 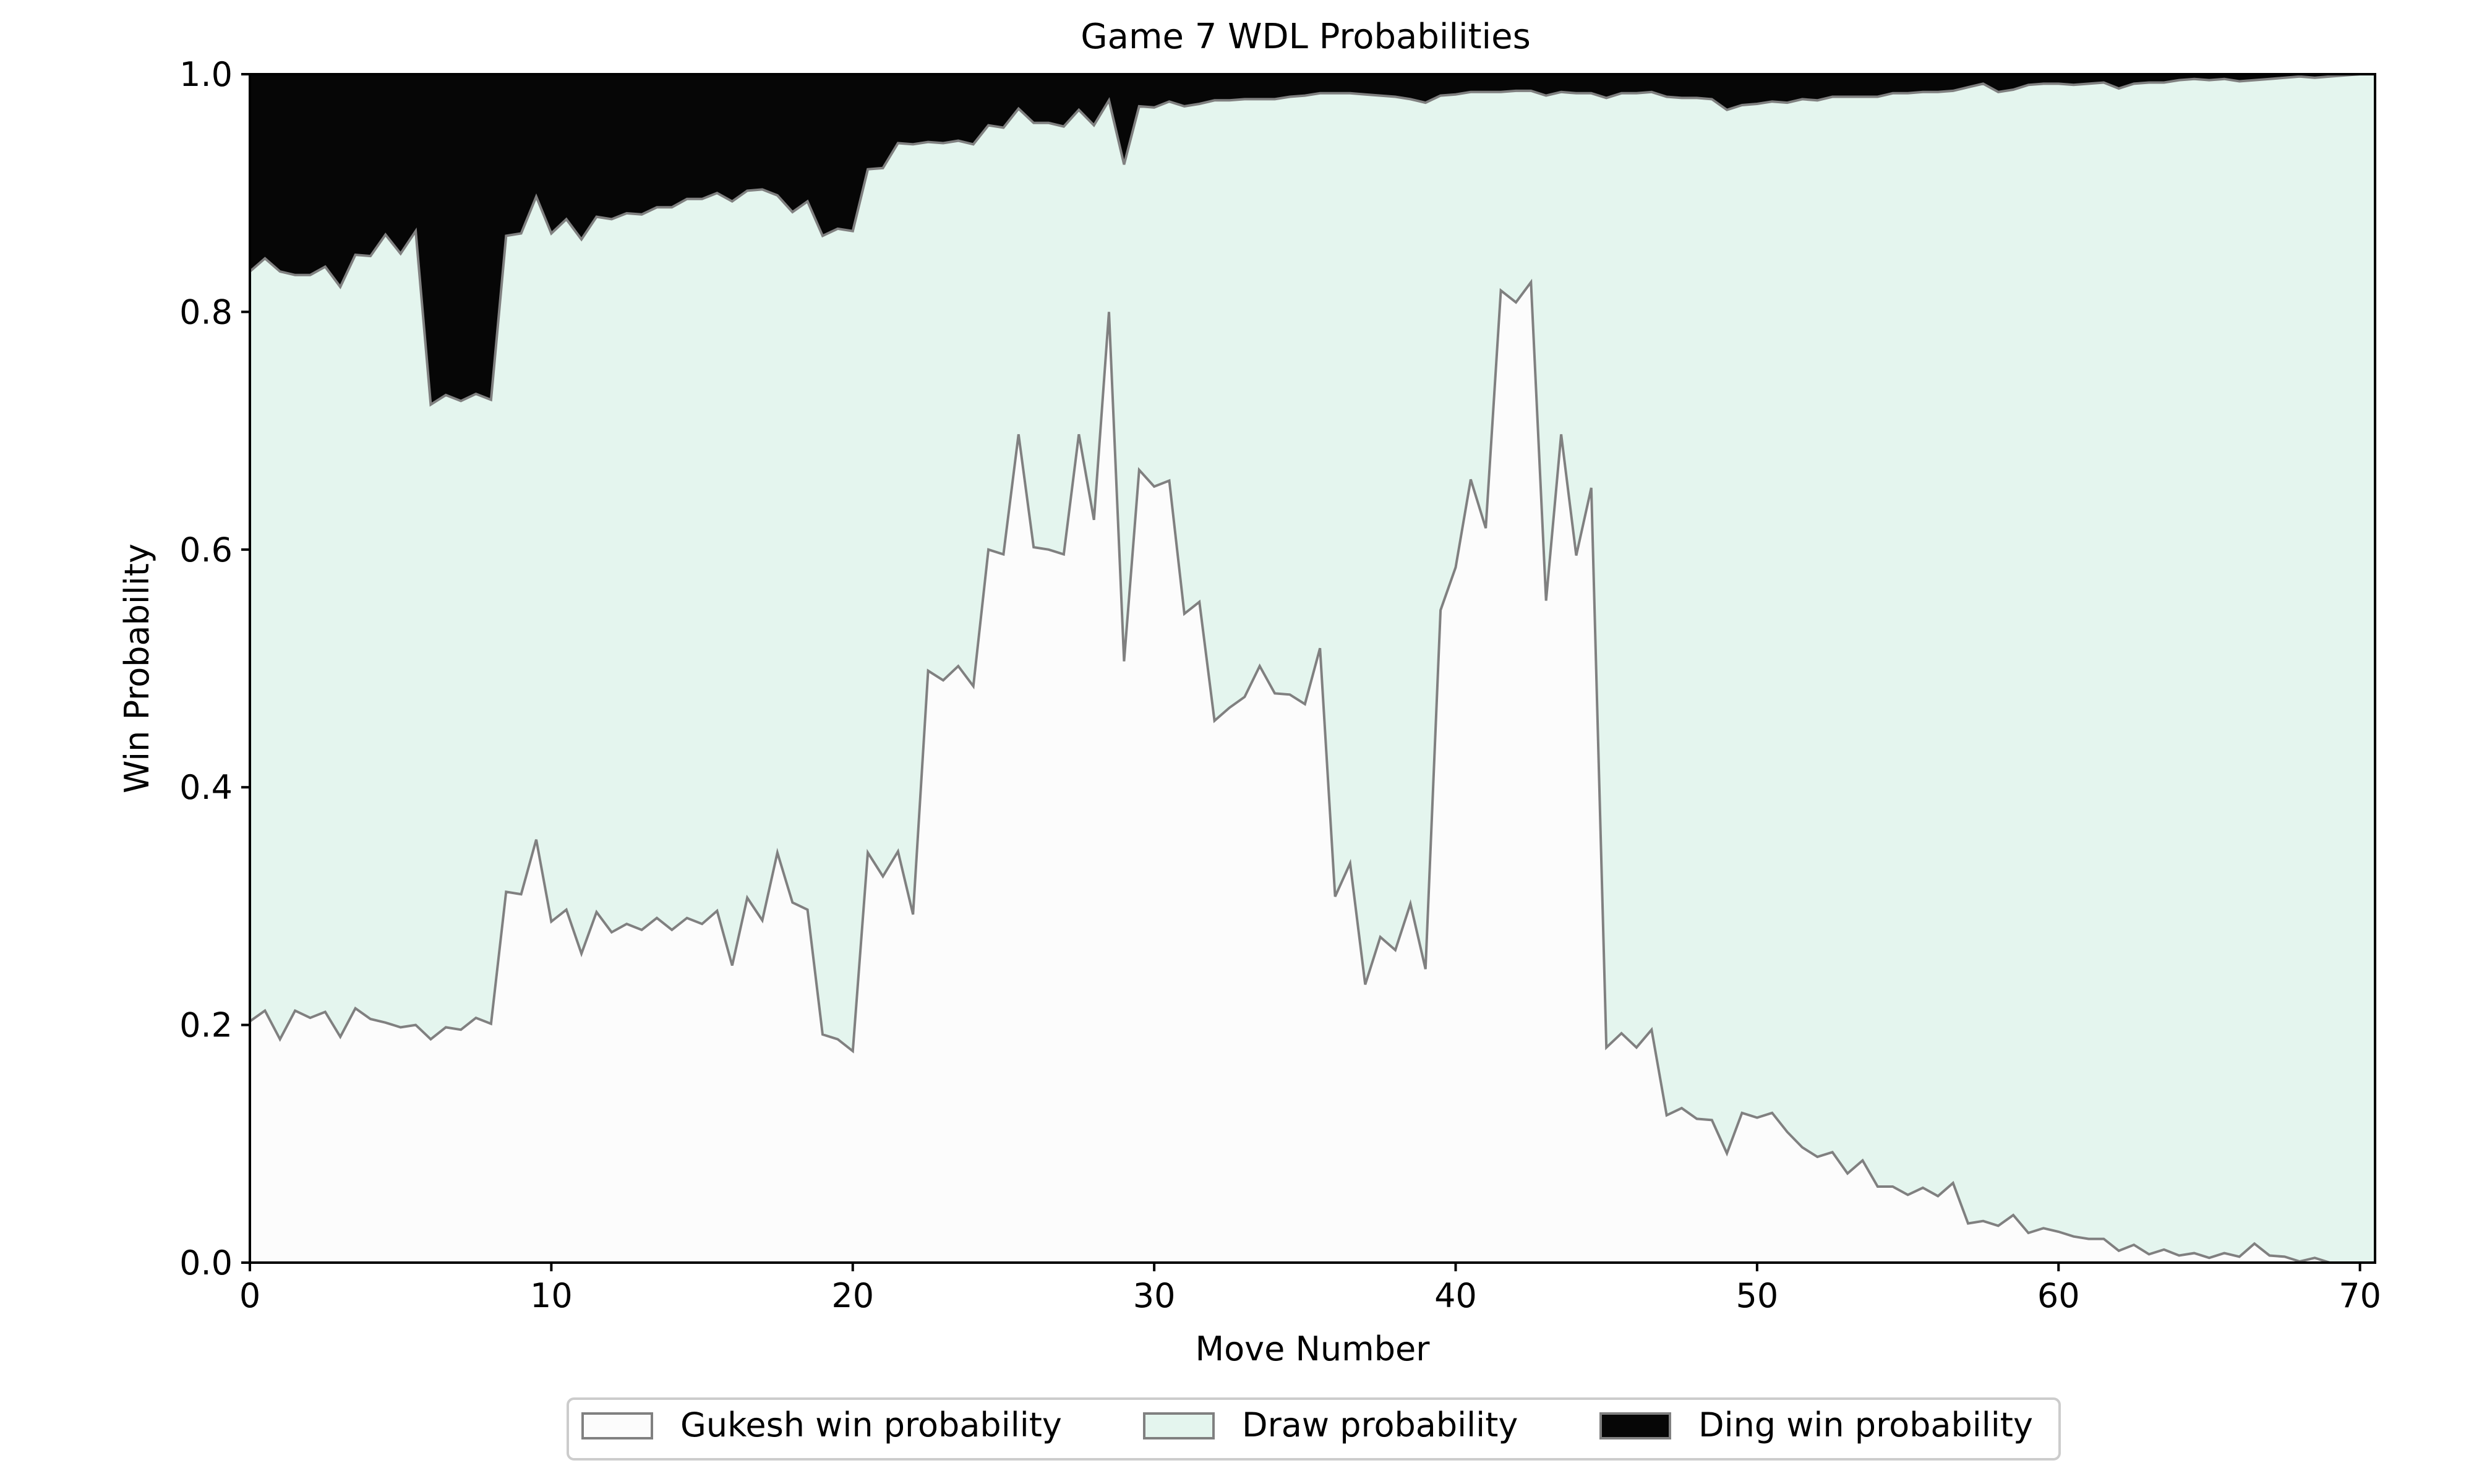 What do you see at coordinates (137, 668) in the screenshot?
I see `y-axis-label: Win Probability` at bounding box center [137, 668].